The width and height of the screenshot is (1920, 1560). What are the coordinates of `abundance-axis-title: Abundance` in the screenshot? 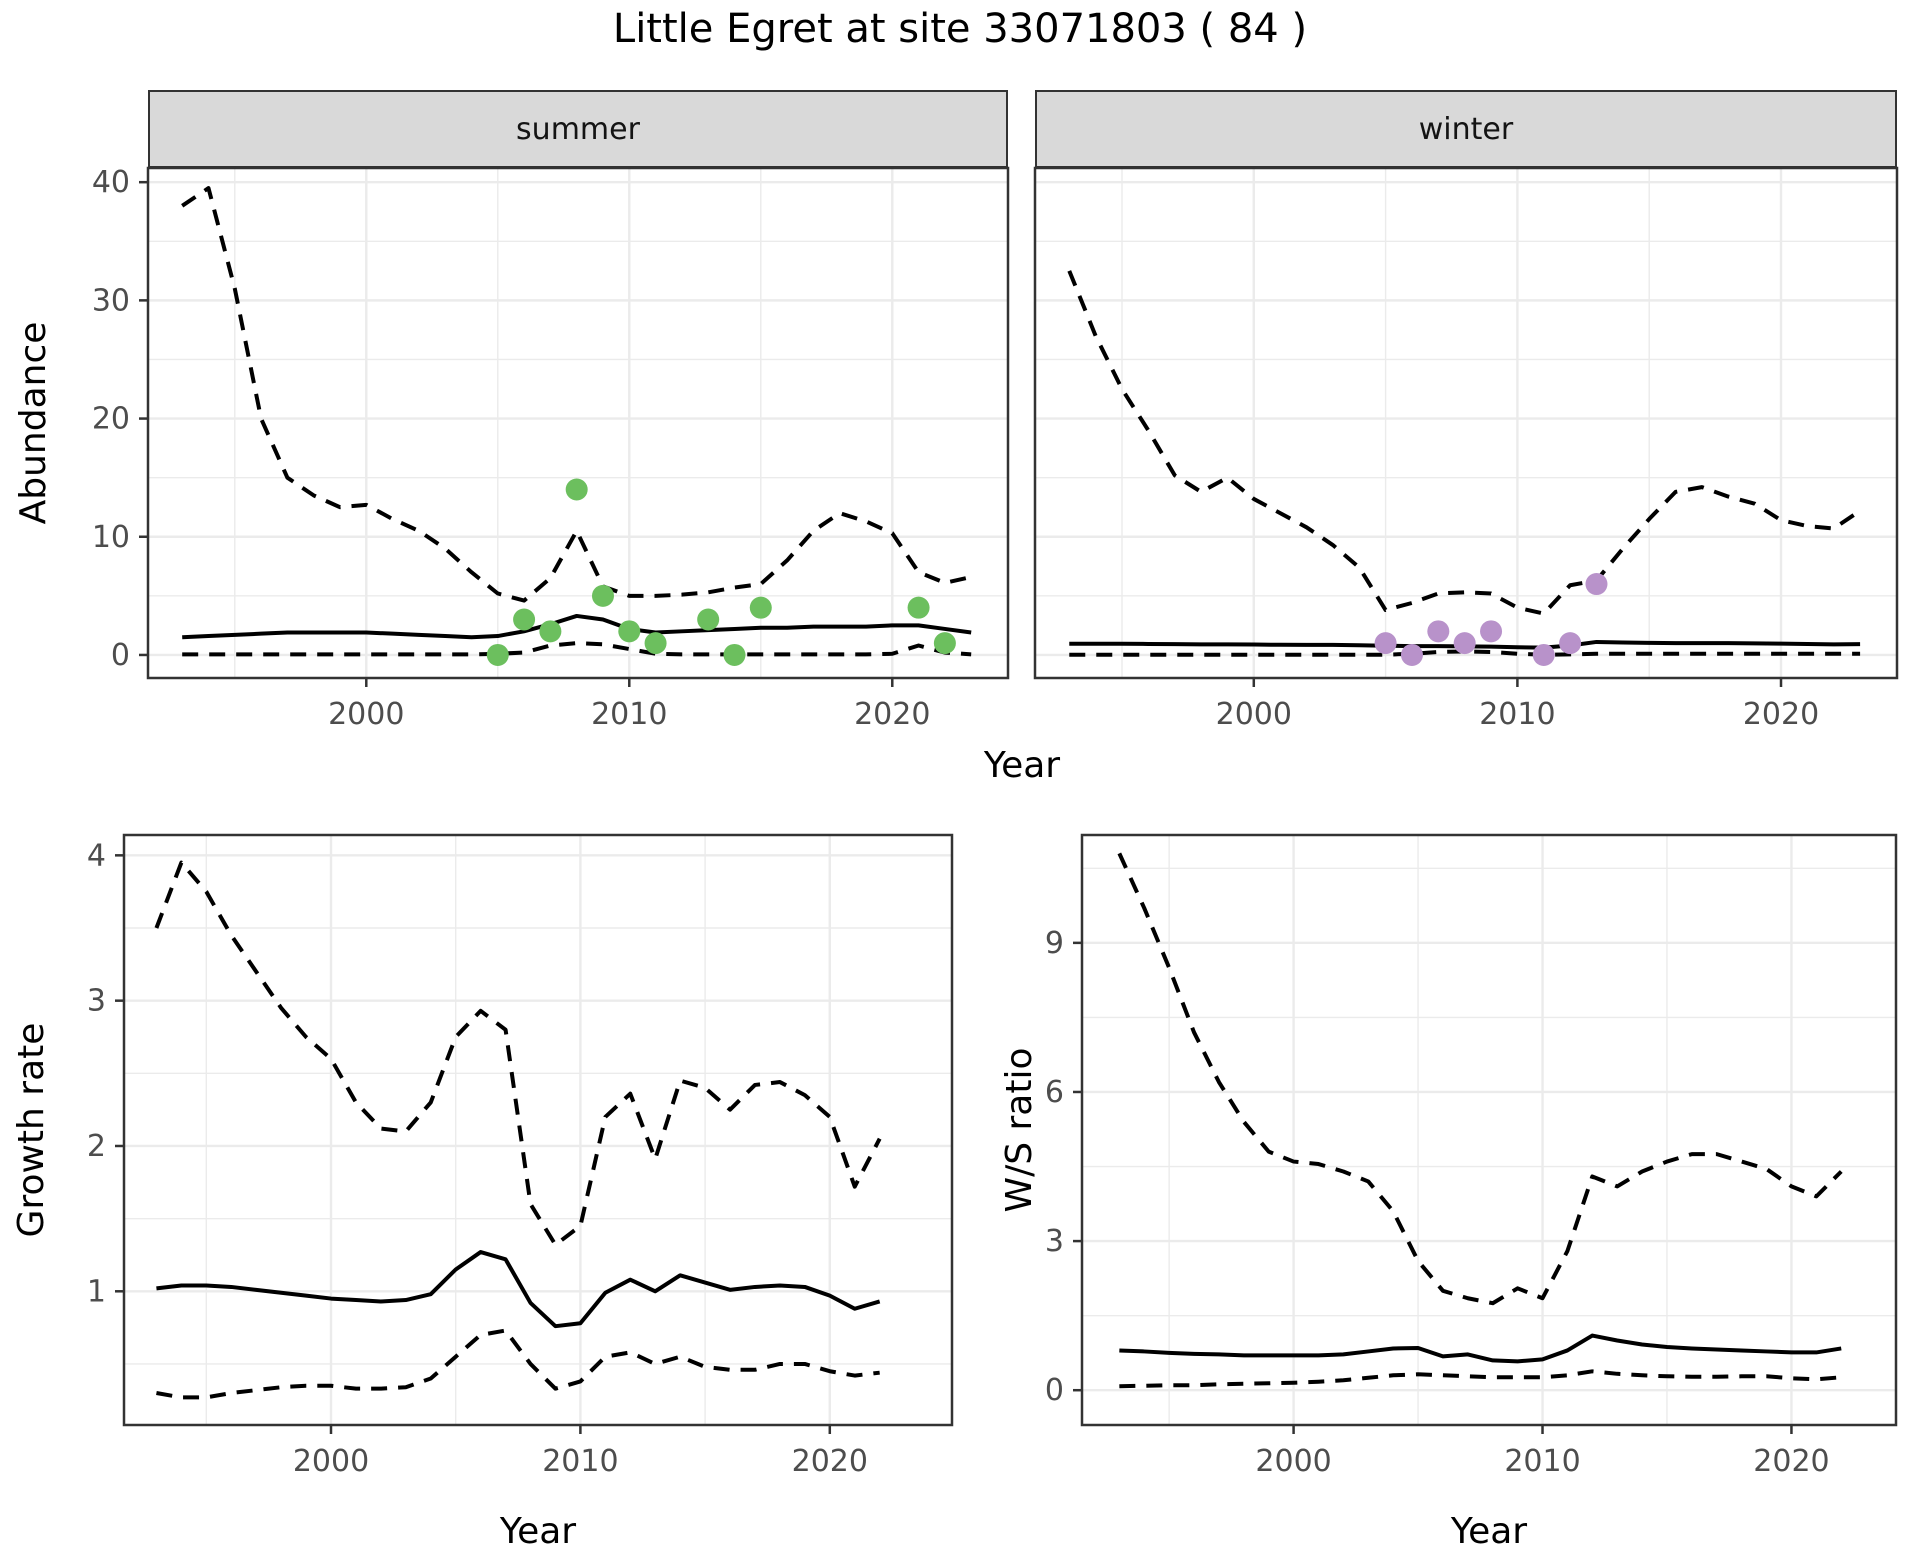 It's located at (33, 423).